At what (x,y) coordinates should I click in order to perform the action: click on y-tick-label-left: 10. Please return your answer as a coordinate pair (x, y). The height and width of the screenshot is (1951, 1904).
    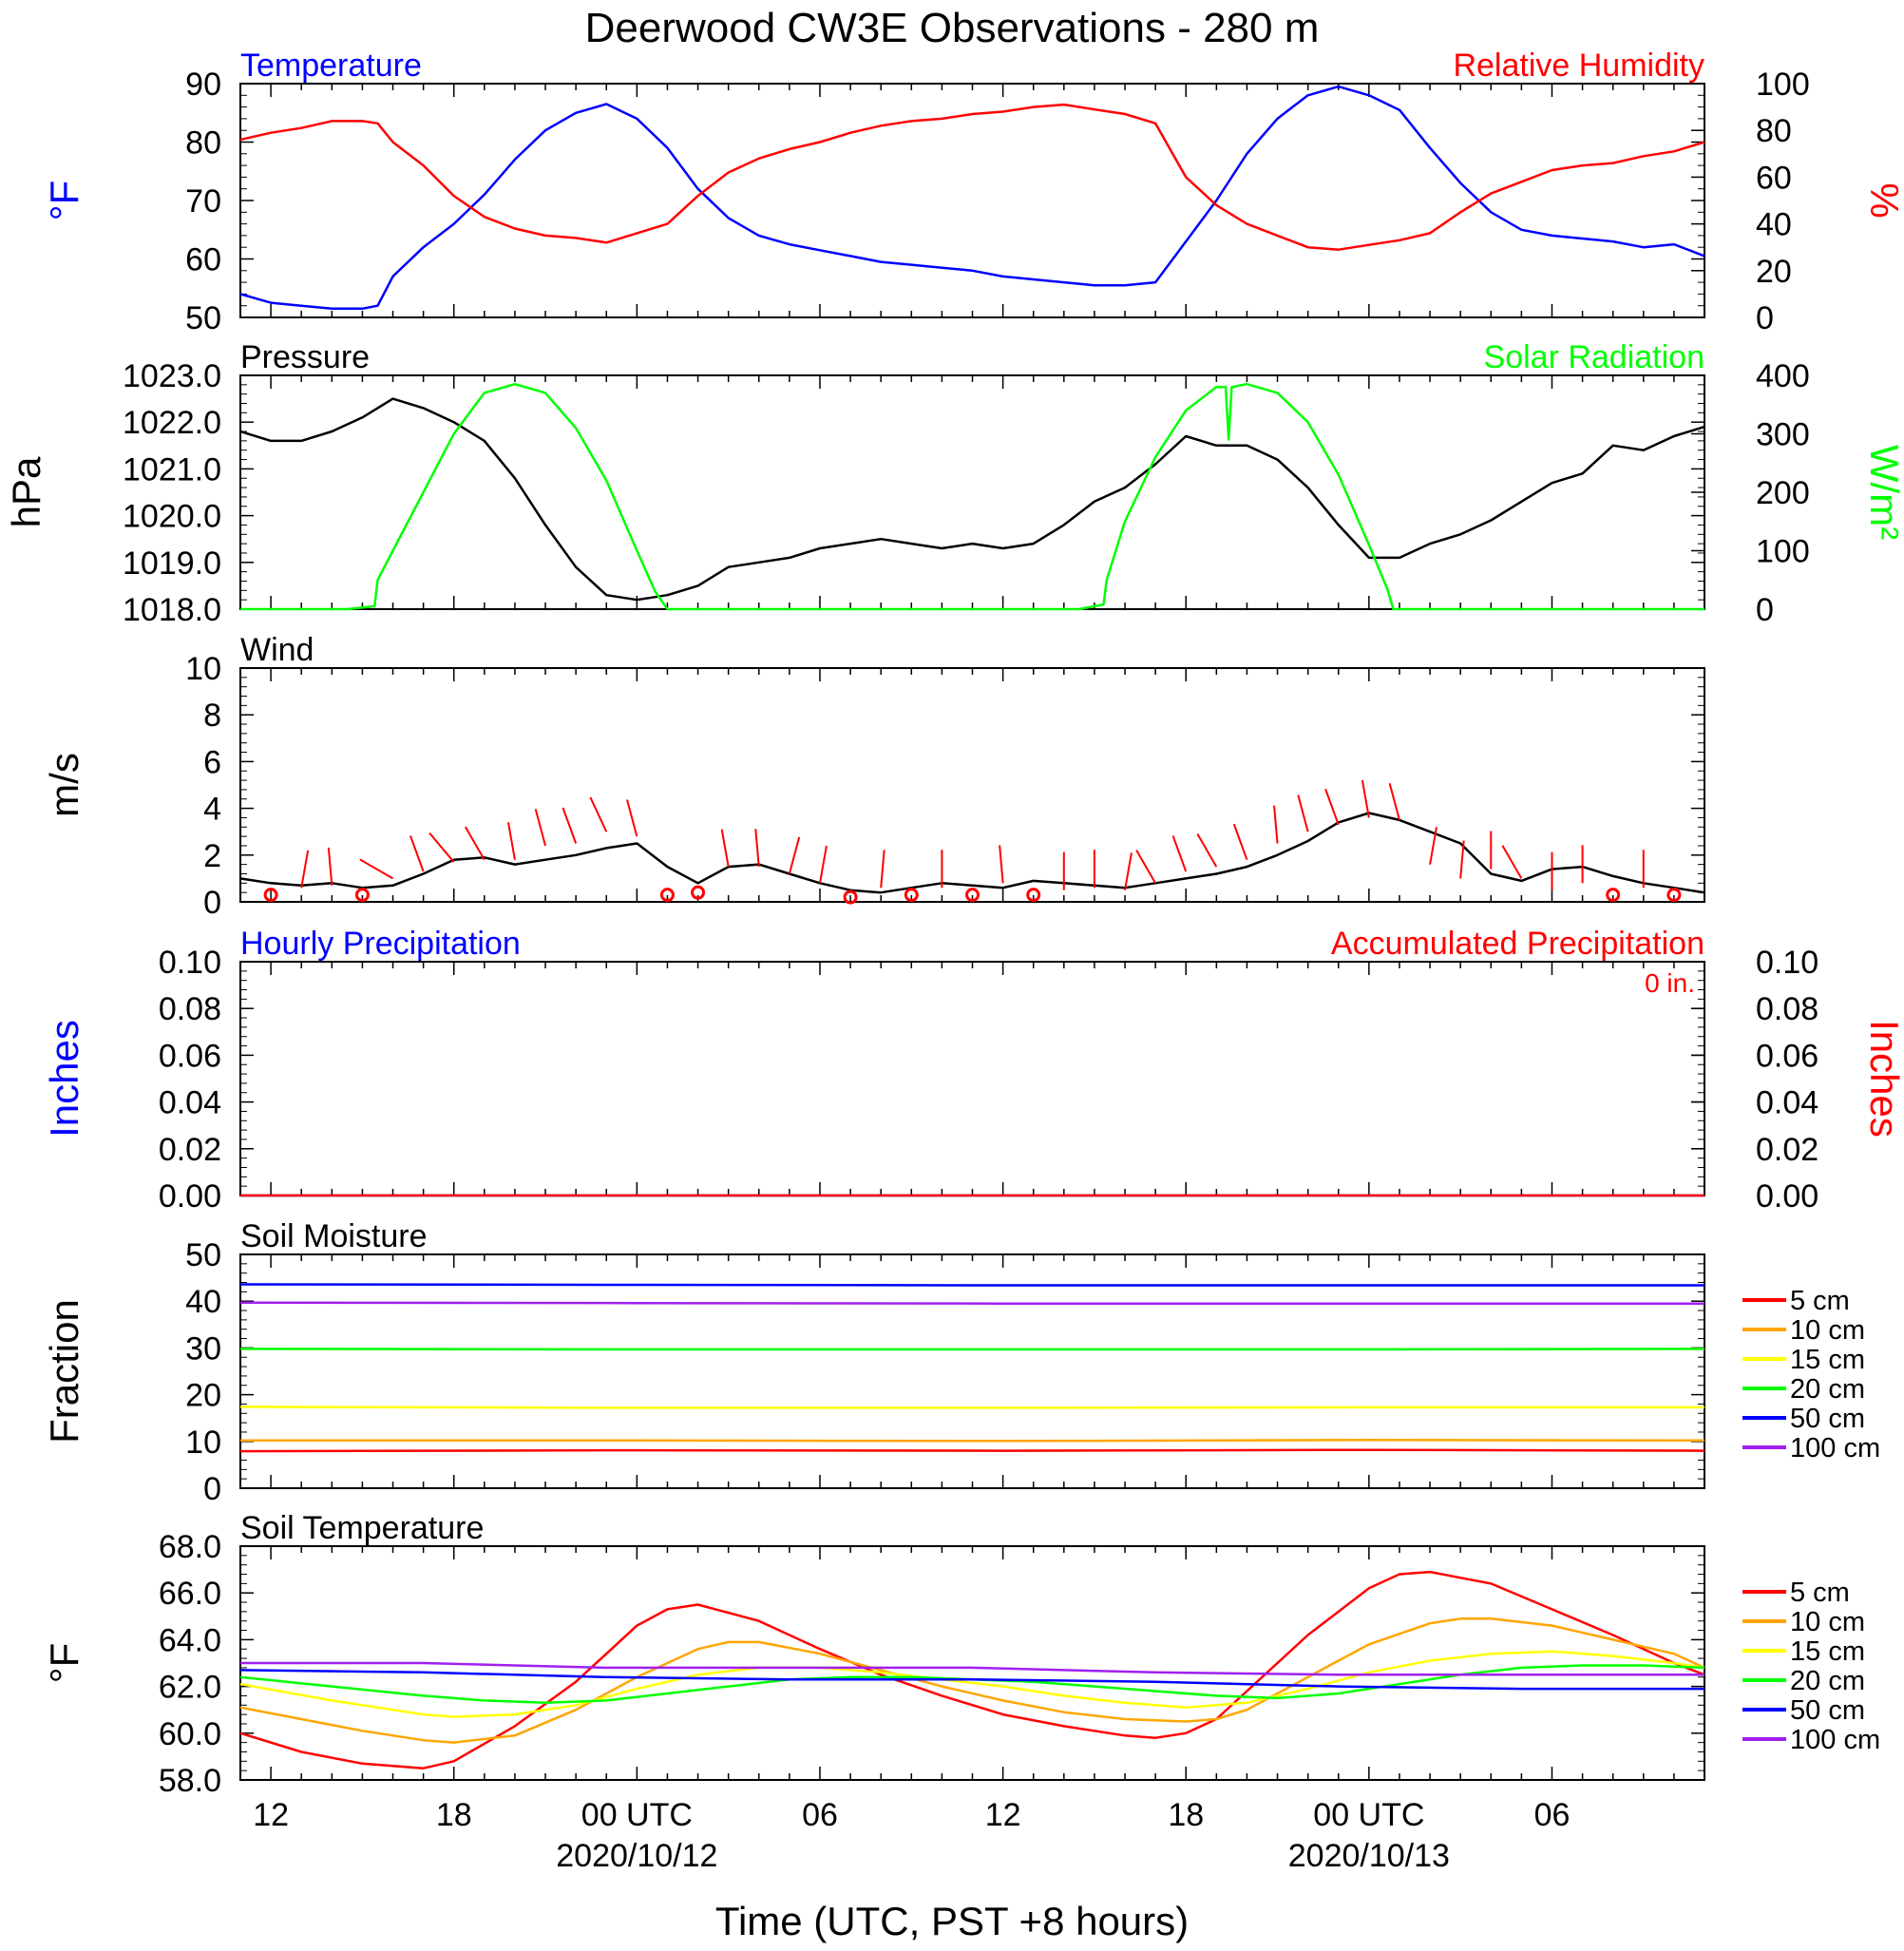
    Looking at the image, I should click on (203, 1443).